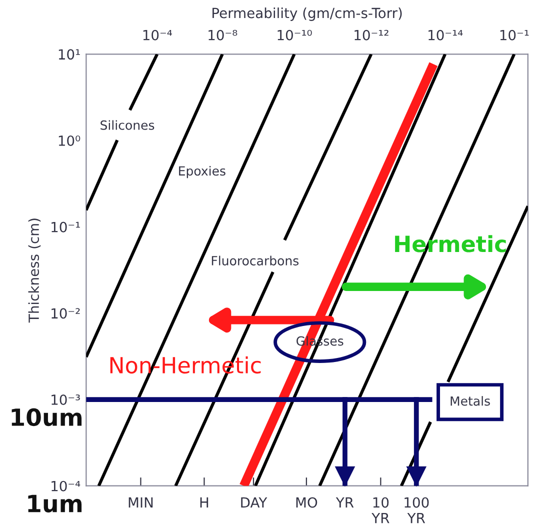 The height and width of the screenshot is (531, 542). Describe the element at coordinates (416, 510) in the screenshot. I see `x-tick-label: 100 YR` at that location.